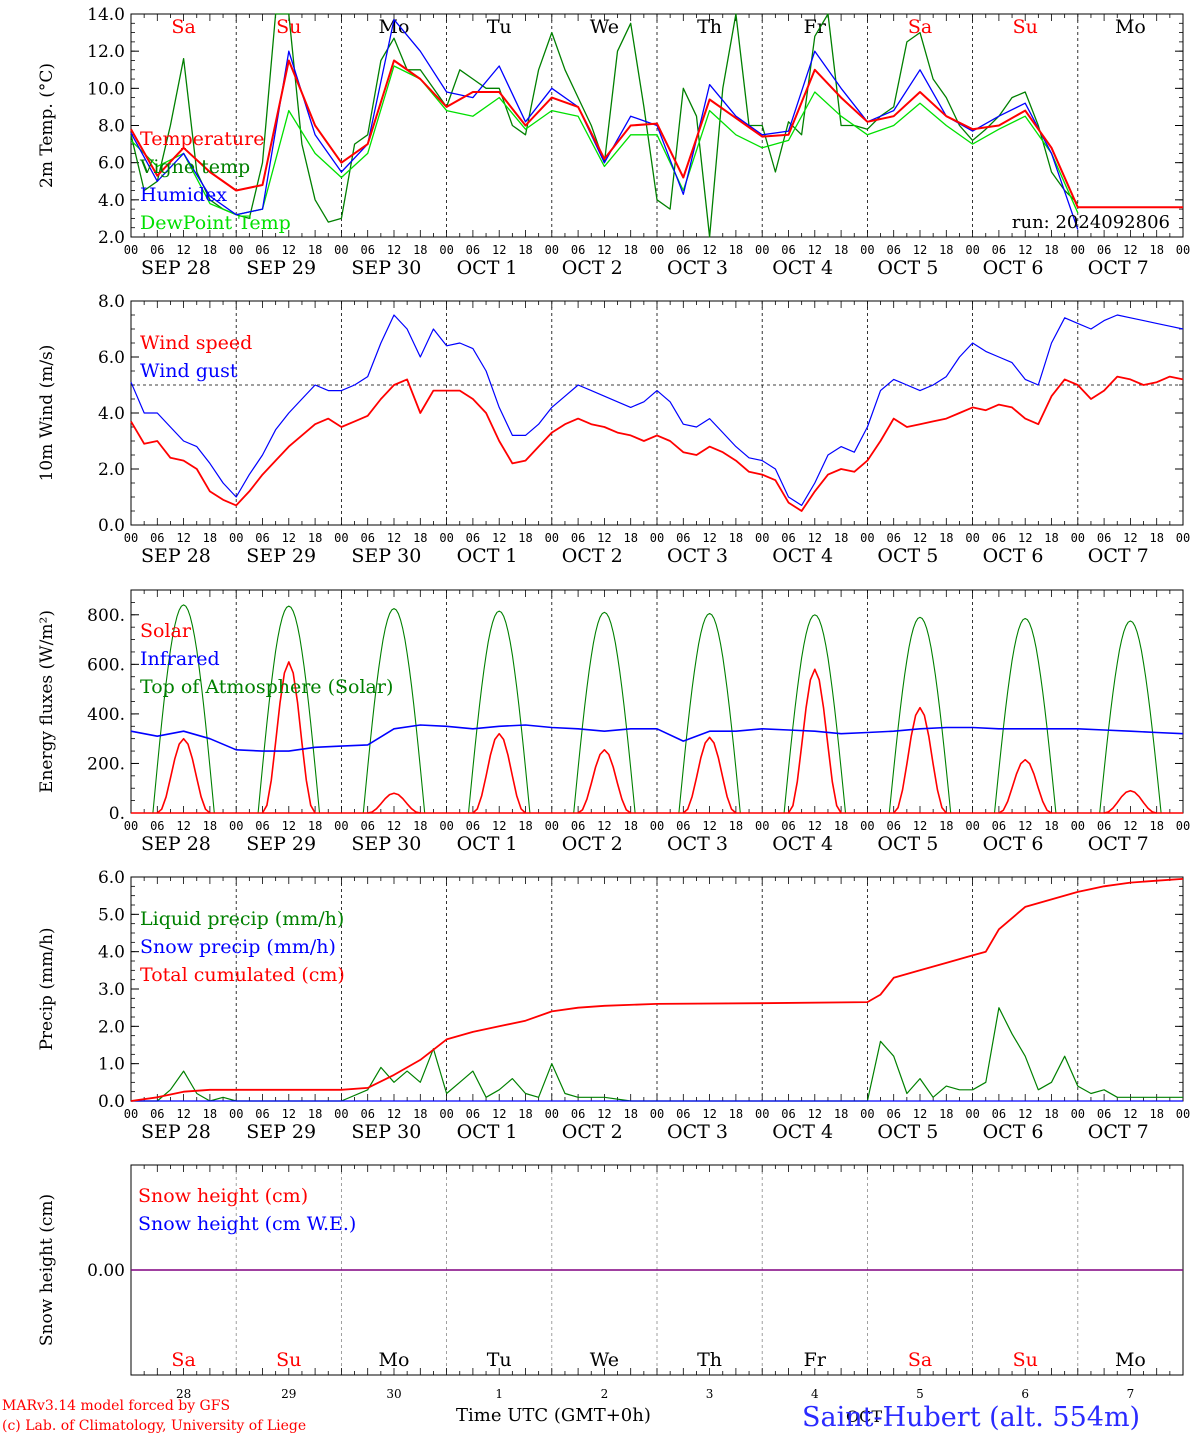 The image size is (1194, 1440). Describe the element at coordinates (592, 1132) in the screenshot. I see `date-label: OCT 2` at that location.